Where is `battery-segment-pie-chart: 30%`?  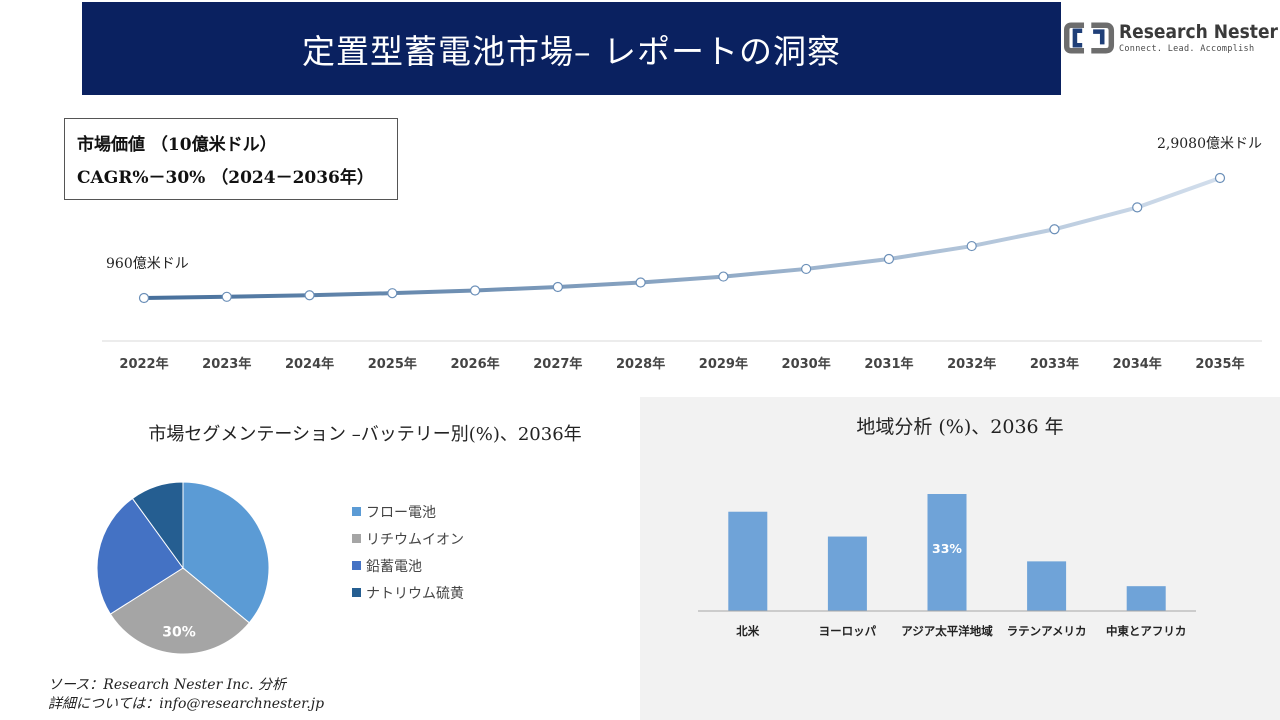 battery-segment-pie-chart: 30% is located at coordinates (183, 568).